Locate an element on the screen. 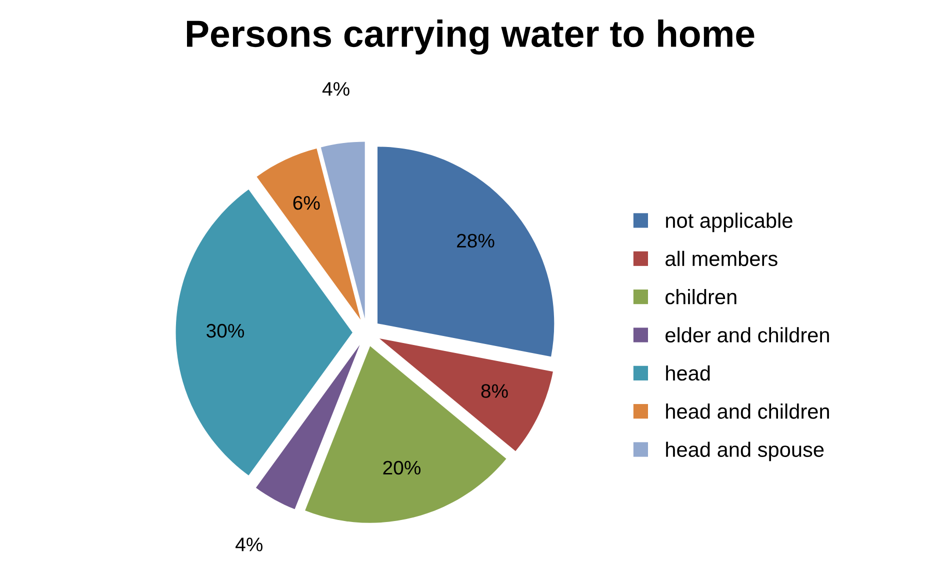 The height and width of the screenshot is (571, 940). data-label: 30% is located at coordinates (225, 331).